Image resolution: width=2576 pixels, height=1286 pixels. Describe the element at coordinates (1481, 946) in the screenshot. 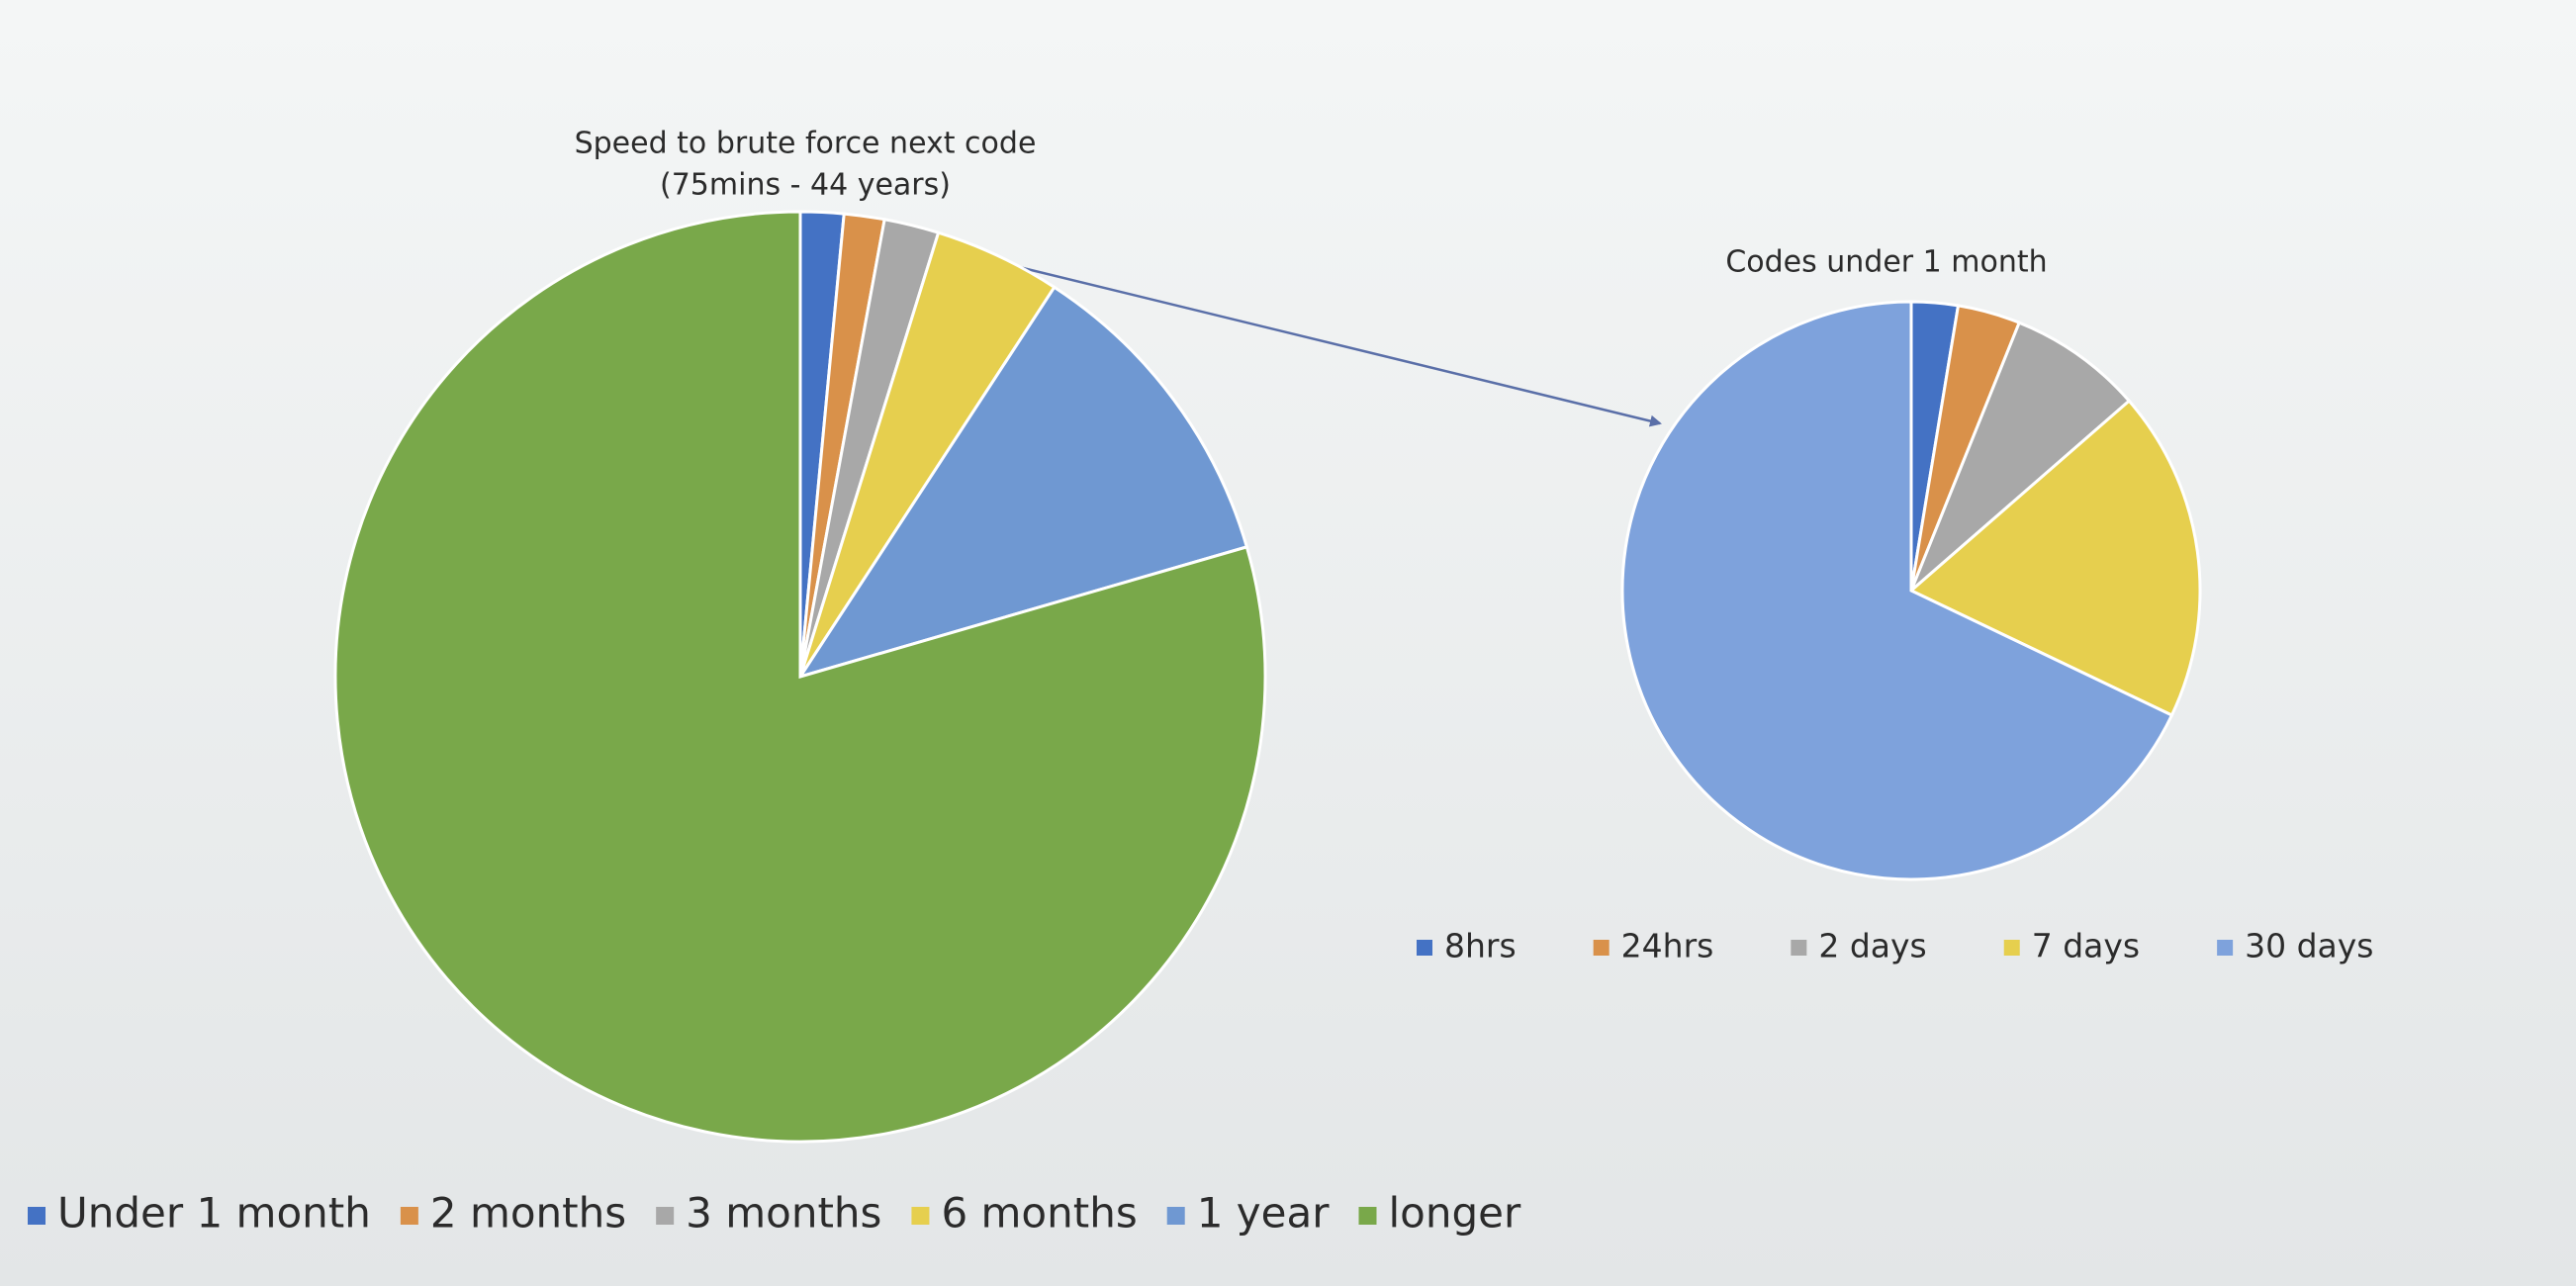

I see `legend-label: 8hrs` at that location.